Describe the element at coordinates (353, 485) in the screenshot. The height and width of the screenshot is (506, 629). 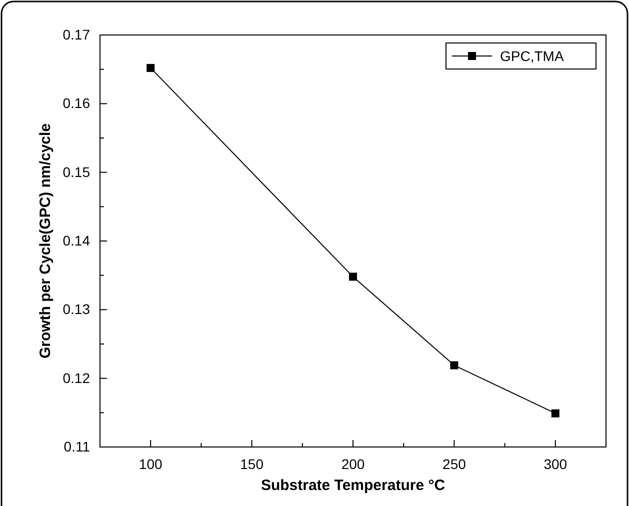
I see `x-axis-title: Substrate Temperature °C` at that location.